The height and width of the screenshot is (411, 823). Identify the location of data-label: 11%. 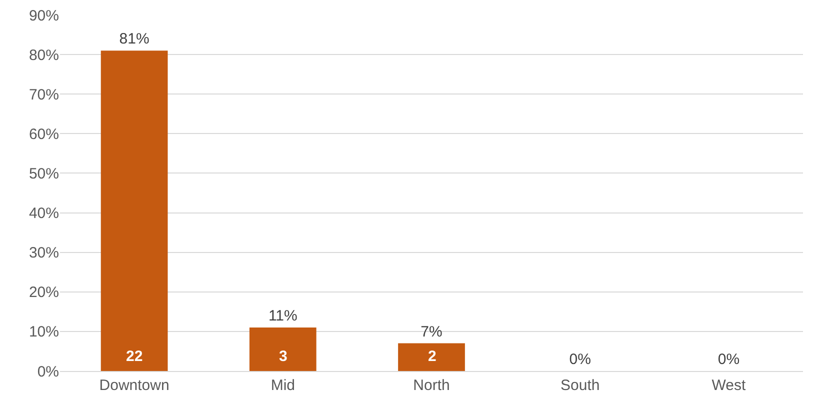
(283, 315).